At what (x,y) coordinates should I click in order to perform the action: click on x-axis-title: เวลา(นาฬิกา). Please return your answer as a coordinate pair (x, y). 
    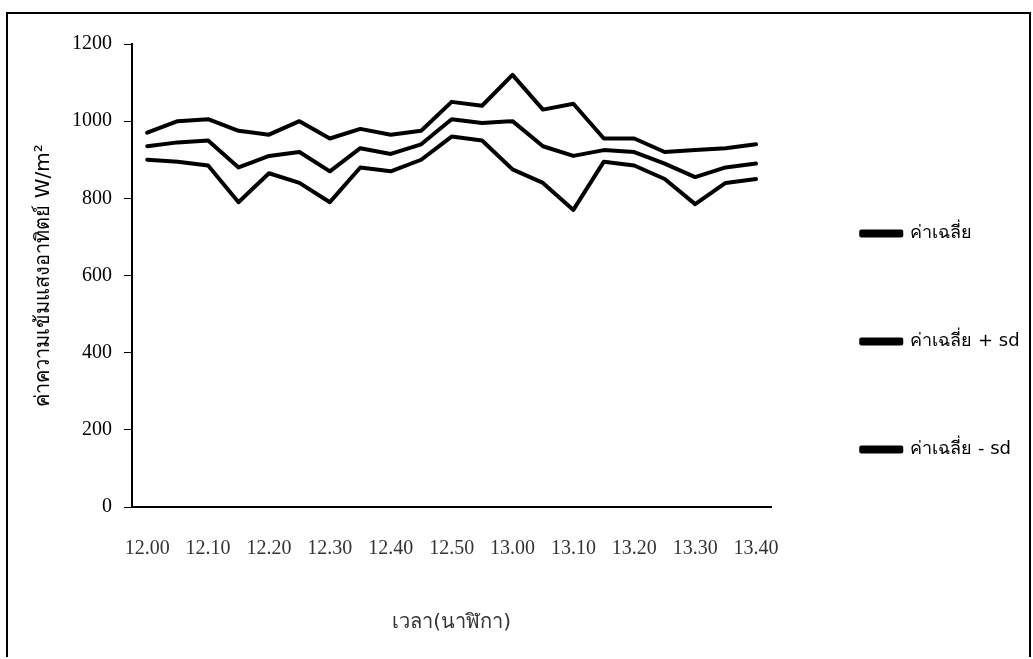
    Looking at the image, I should click on (451, 621).